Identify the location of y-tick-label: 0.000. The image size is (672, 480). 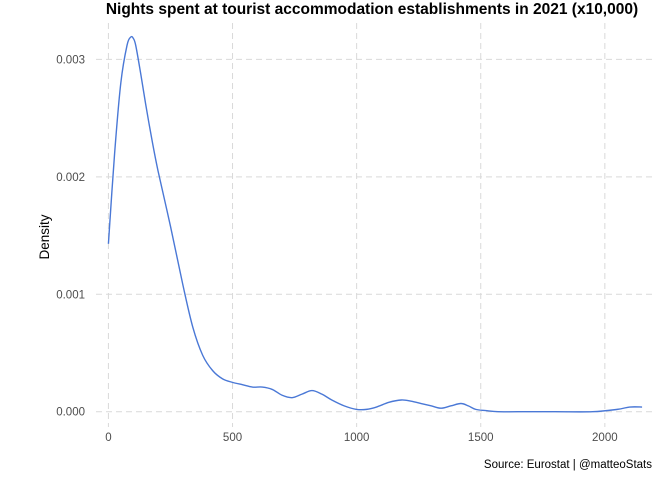
(70, 413).